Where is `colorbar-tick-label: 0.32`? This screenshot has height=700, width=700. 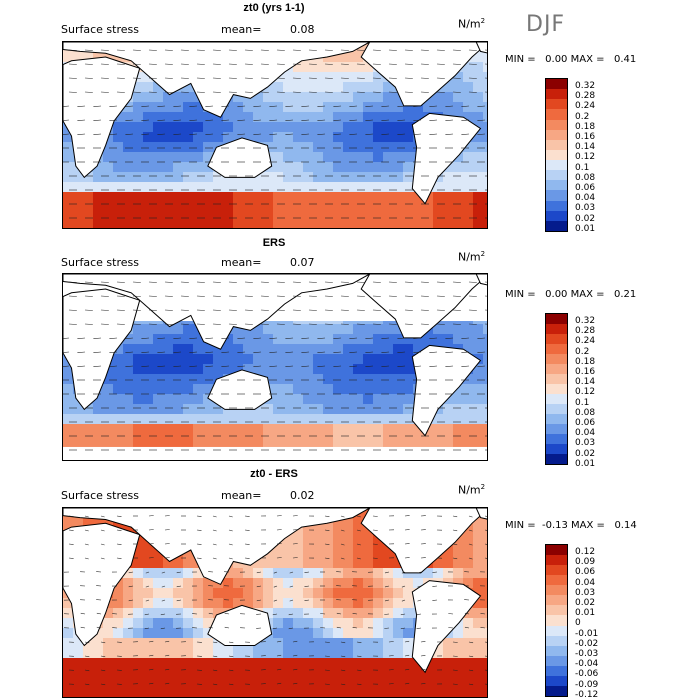
colorbar-tick-label: 0.32 is located at coordinates (585, 86).